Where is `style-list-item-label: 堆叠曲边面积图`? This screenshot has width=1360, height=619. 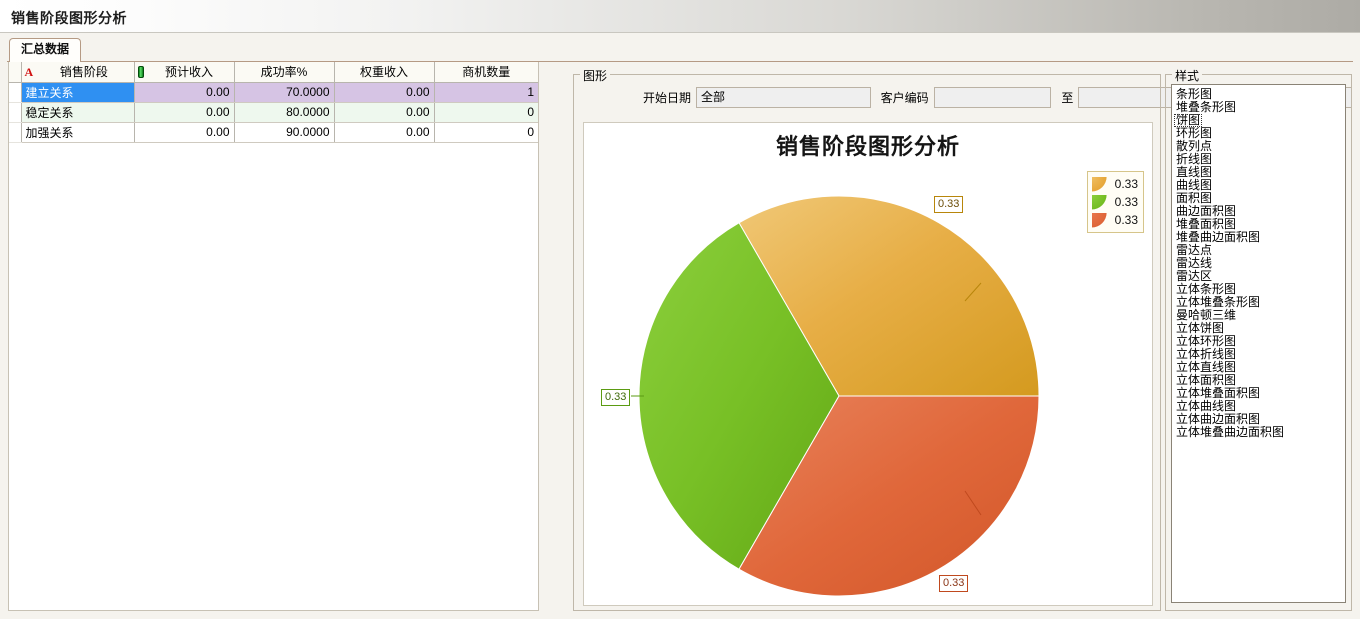
style-list-item-label: 堆叠曲边面积图 is located at coordinates (1218, 237).